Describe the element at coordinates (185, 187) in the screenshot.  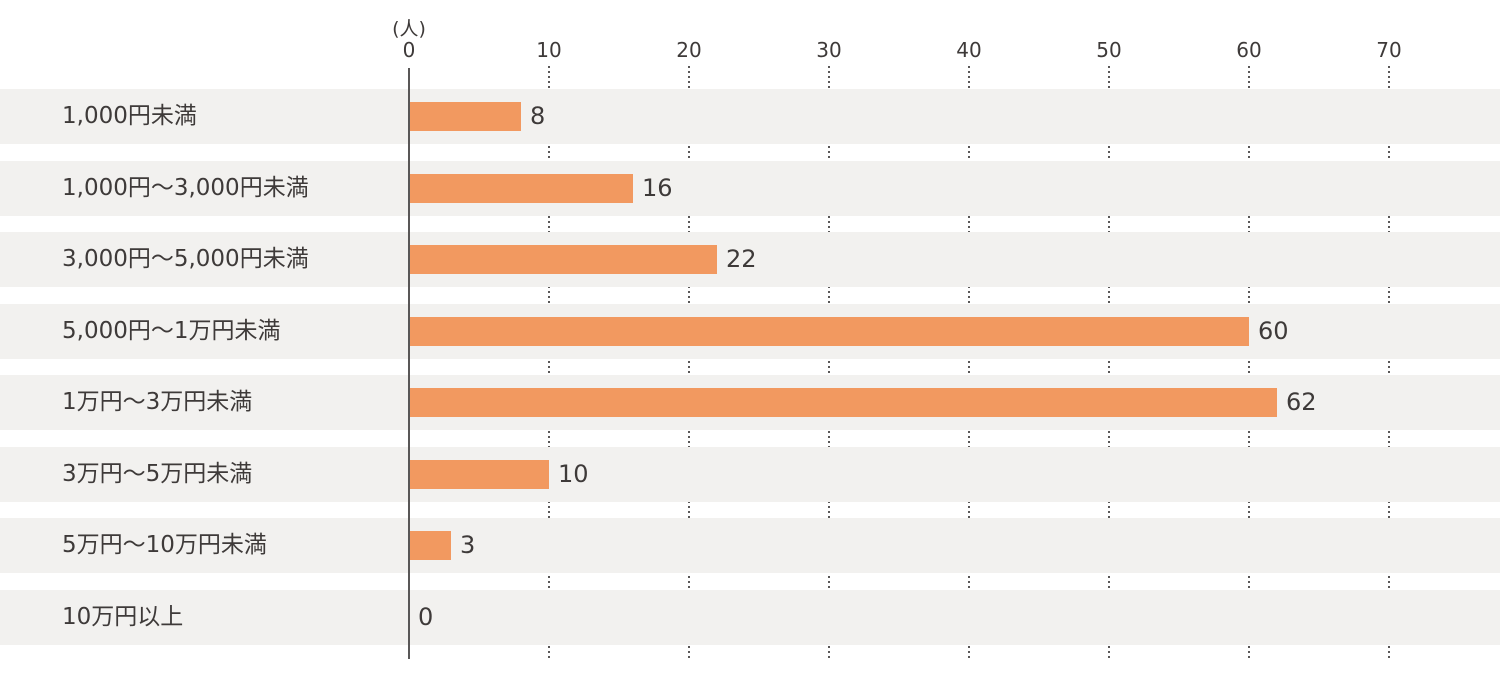
I see `category-label: 1,000円〜3,000円未満` at that location.